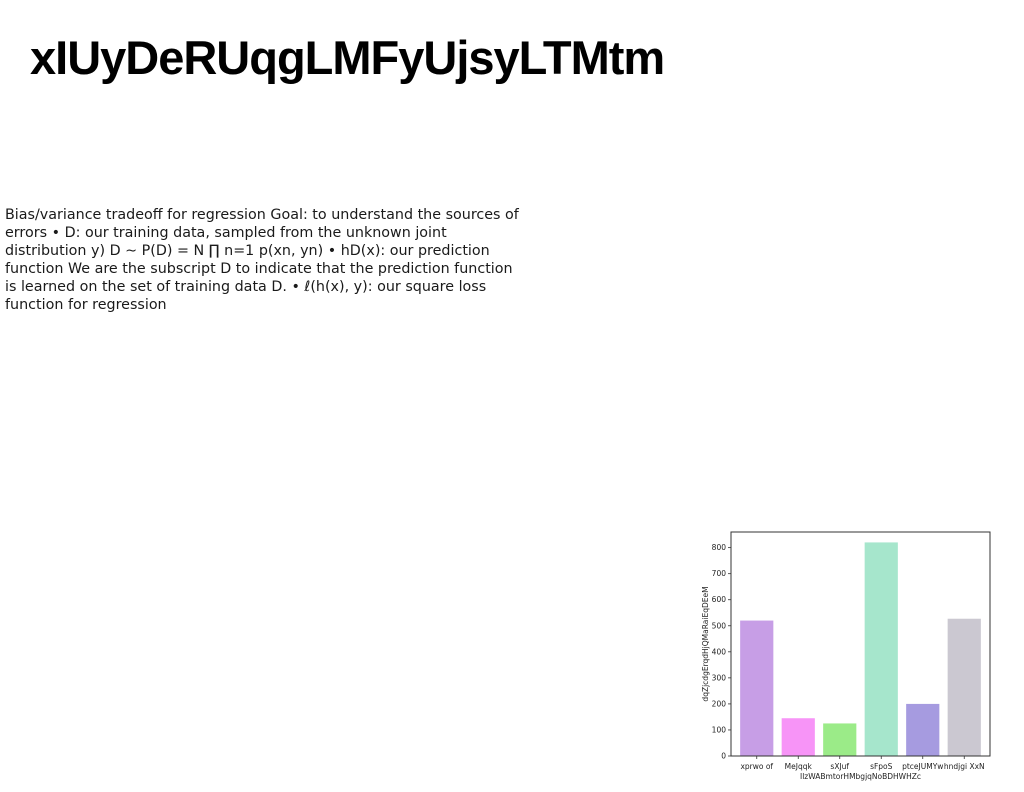 This screenshot has height=792, width=1024. What do you see at coordinates (860, 649) in the screenshot?
I see `plot-area` at bounding box center [860, 649].